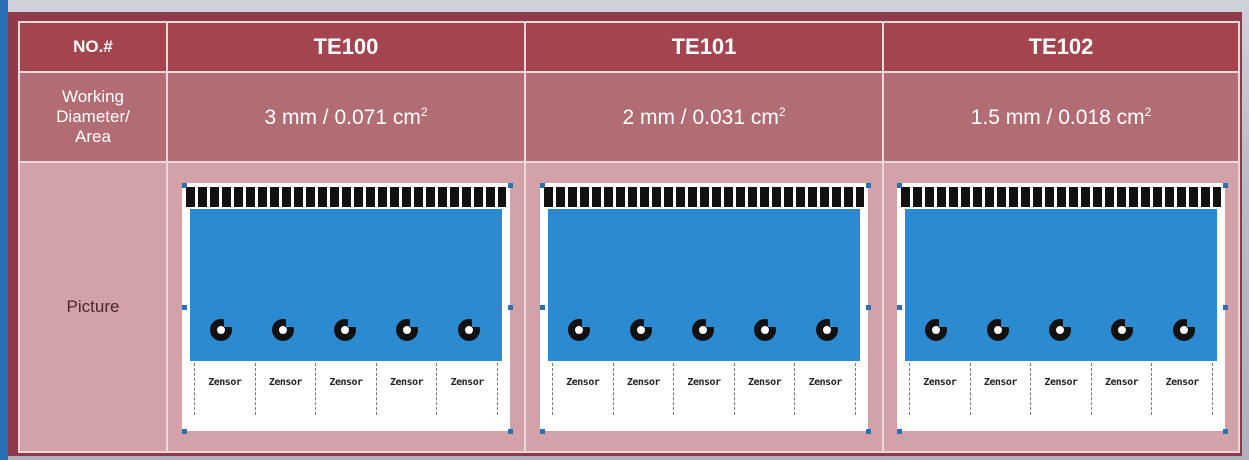 The image size is (1249, 460). What do you see at coordinates (700, 117) in the screenshot?
I see `area-value: 2 mm / 0.031 cm` at bounding box center [700, 117].